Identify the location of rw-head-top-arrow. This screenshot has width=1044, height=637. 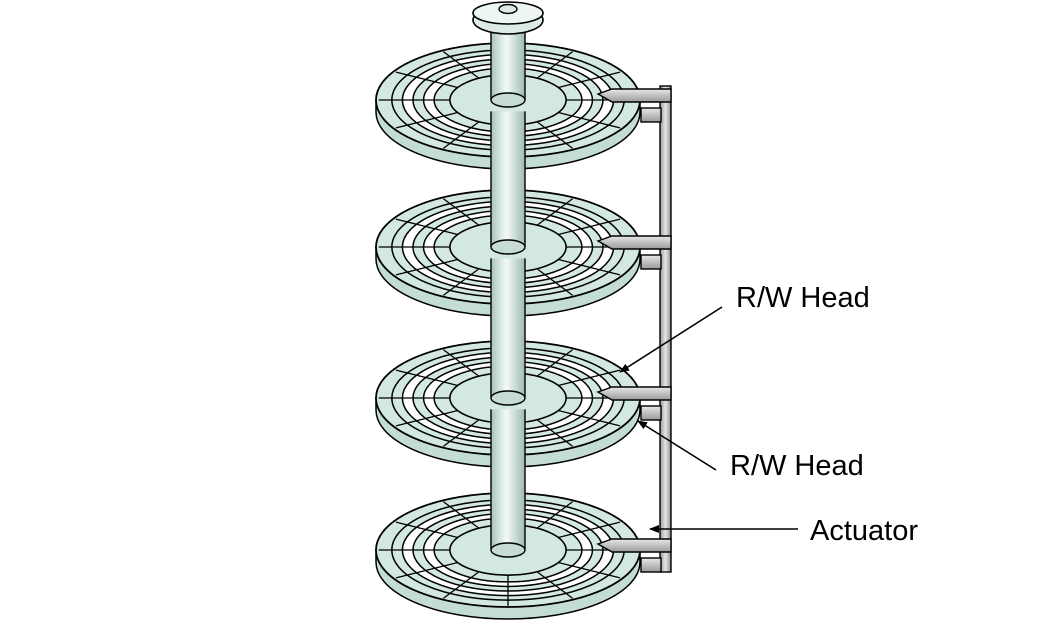
(671, 339).